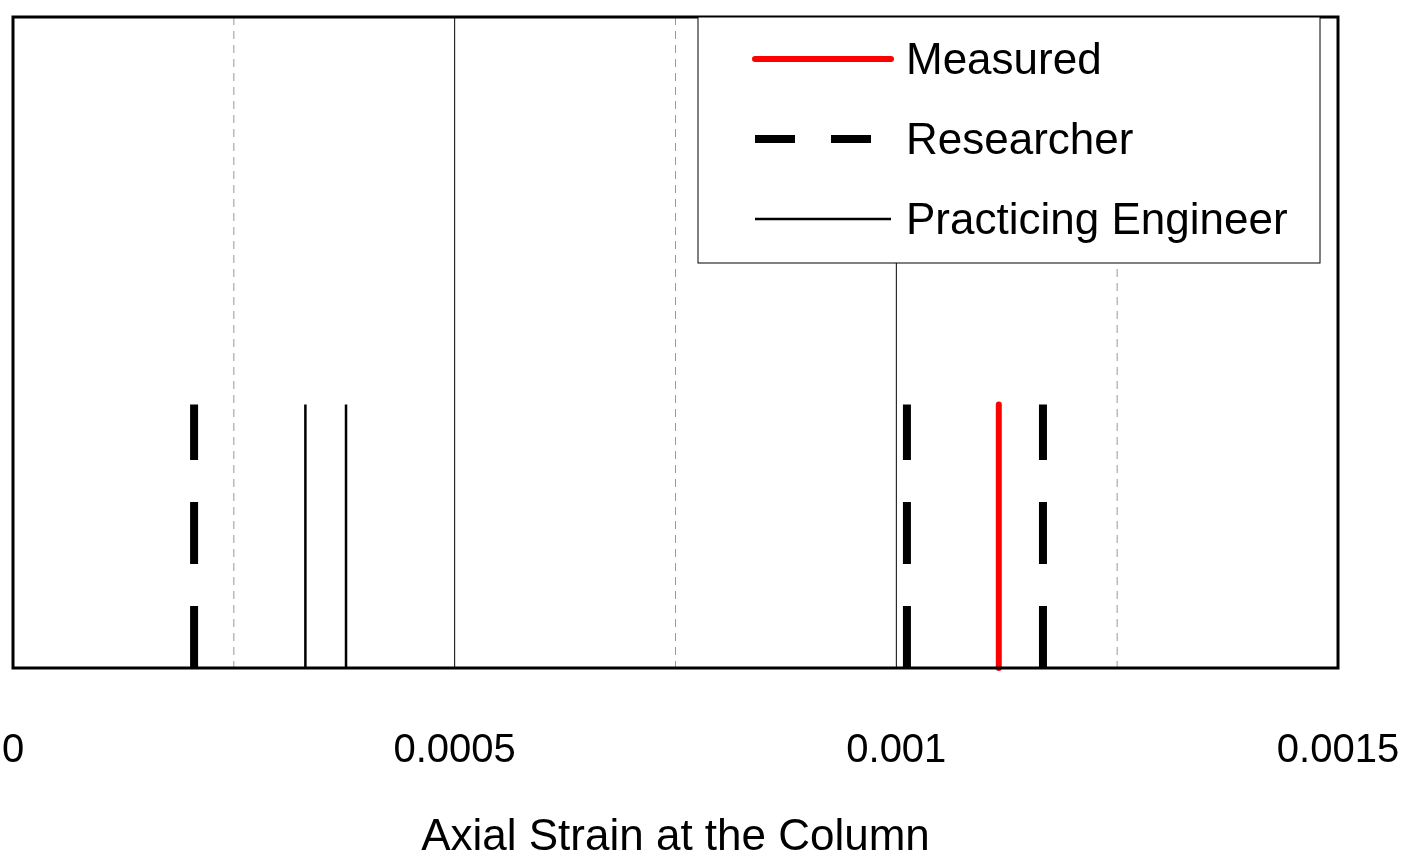 The image size is (1418, 867). Describe the element at coordinates (896, 748) in the screenshot. I see `x-tick-label: 0.001` at that location.